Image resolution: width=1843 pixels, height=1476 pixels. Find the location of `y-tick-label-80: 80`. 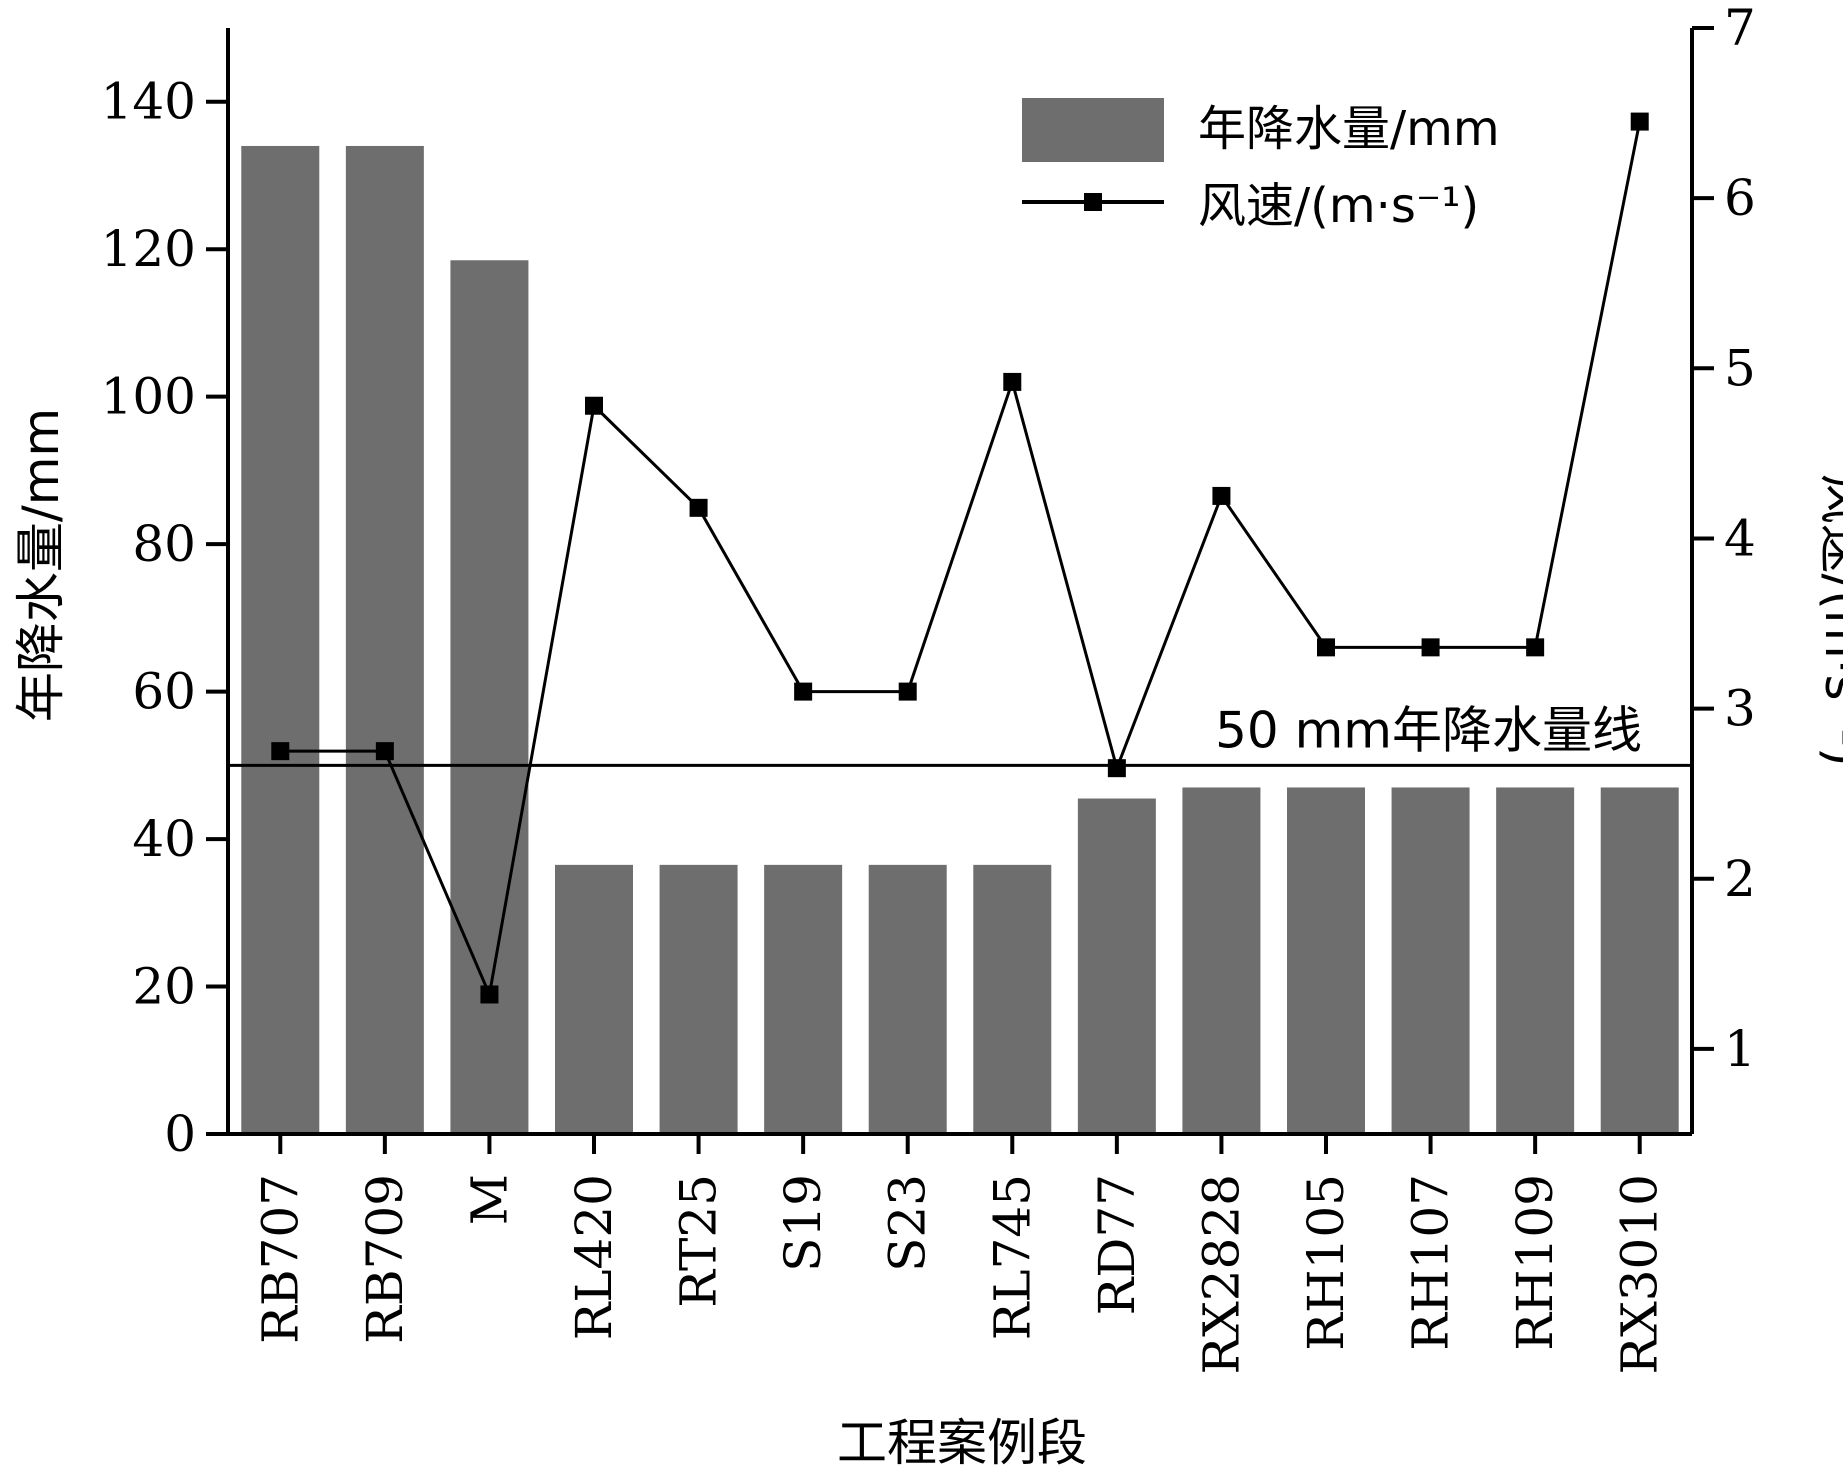

y-tick-label-80: 80 is located at coordinates (164, 544).